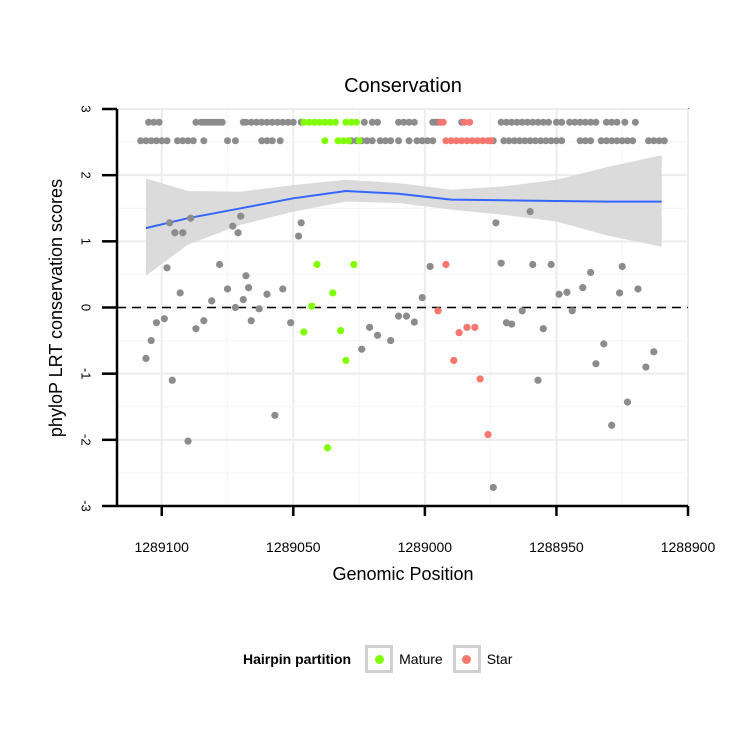 The height and width of the screenshot is (750, 750). What do you see at coordinates (161, 547) in the screenshot?
I see `x-tick-label: 1289100` at bounding box center [161, 547].